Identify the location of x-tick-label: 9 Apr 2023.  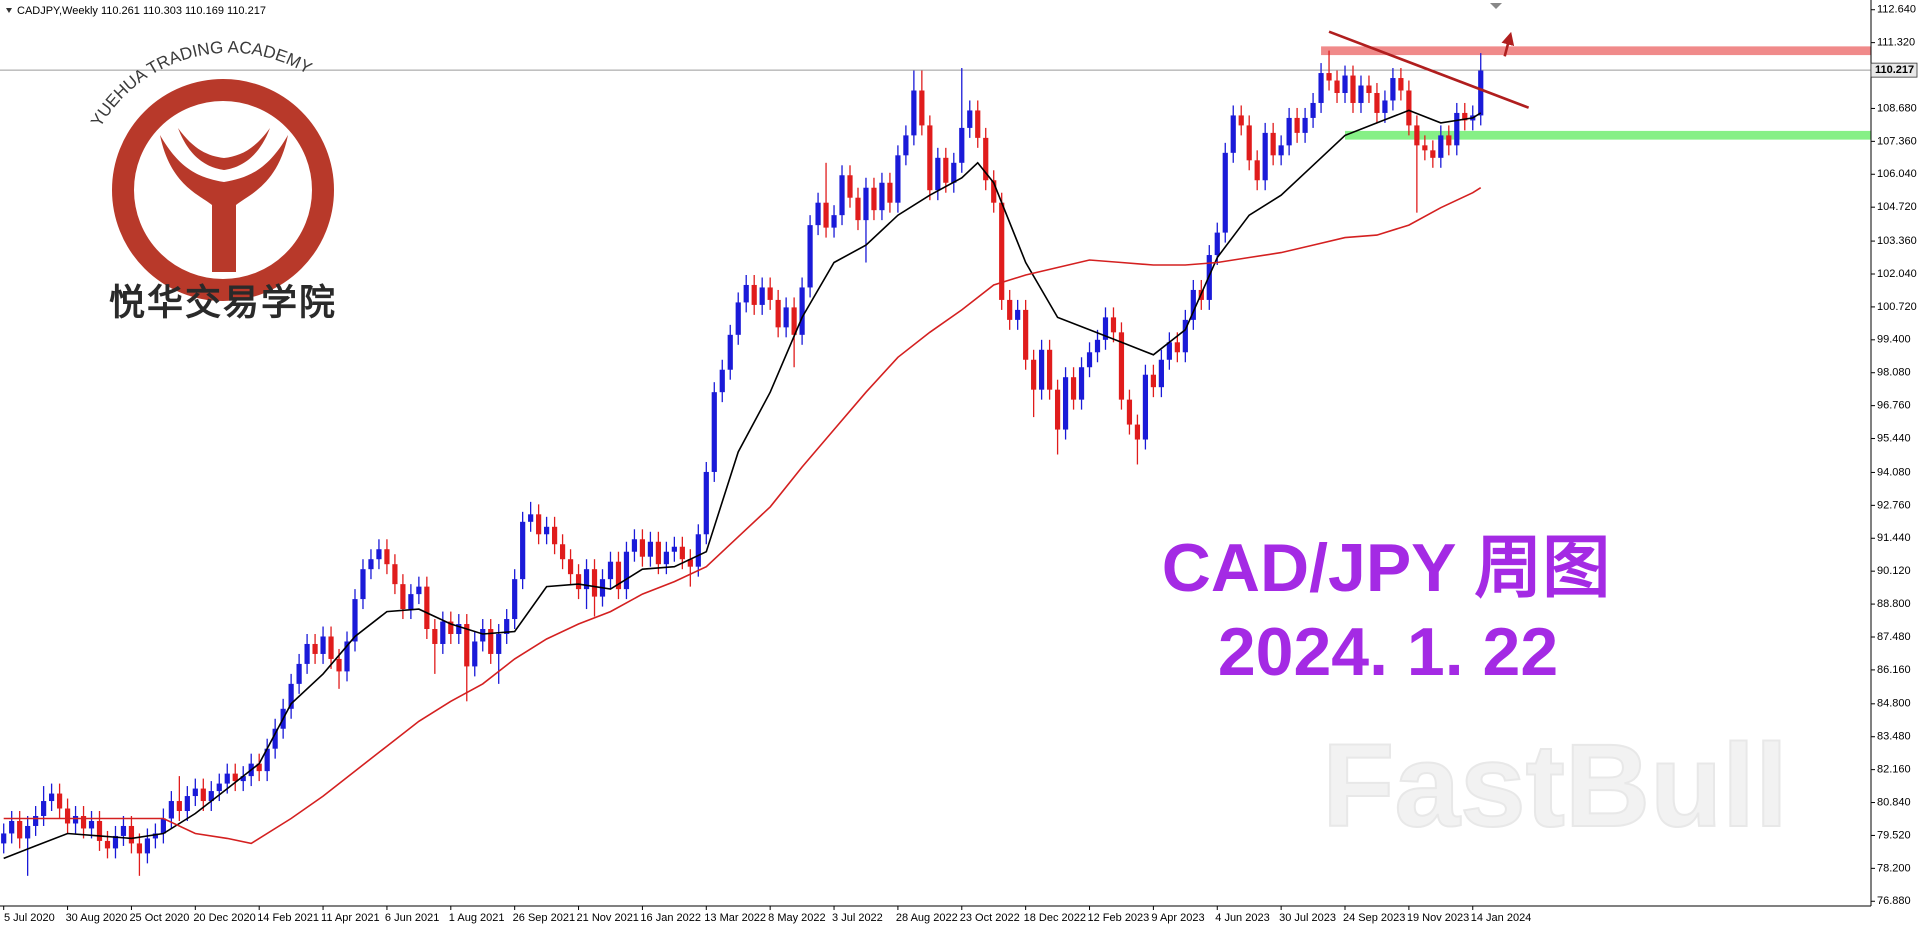
(1177, 918).